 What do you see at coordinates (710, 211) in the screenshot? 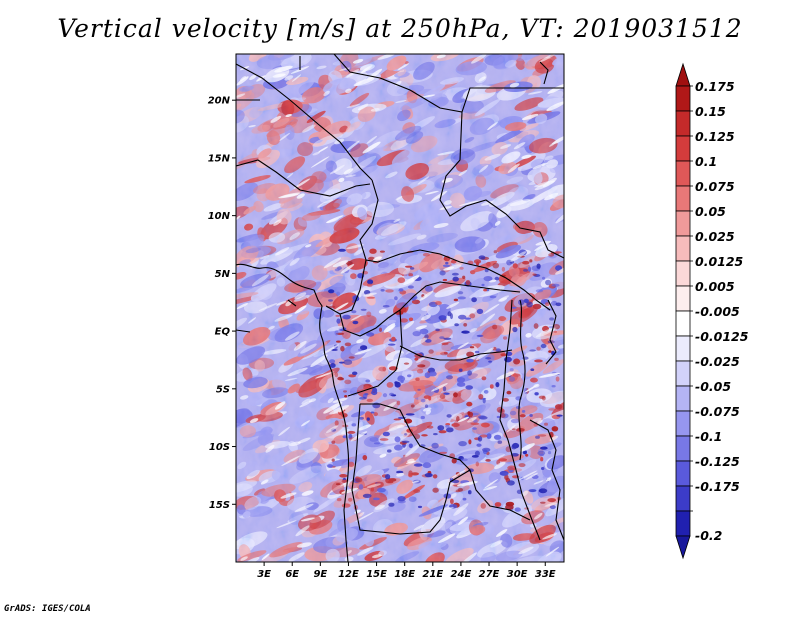
I see `colorbar-label: 0.05` at bounding box center [710, 211].